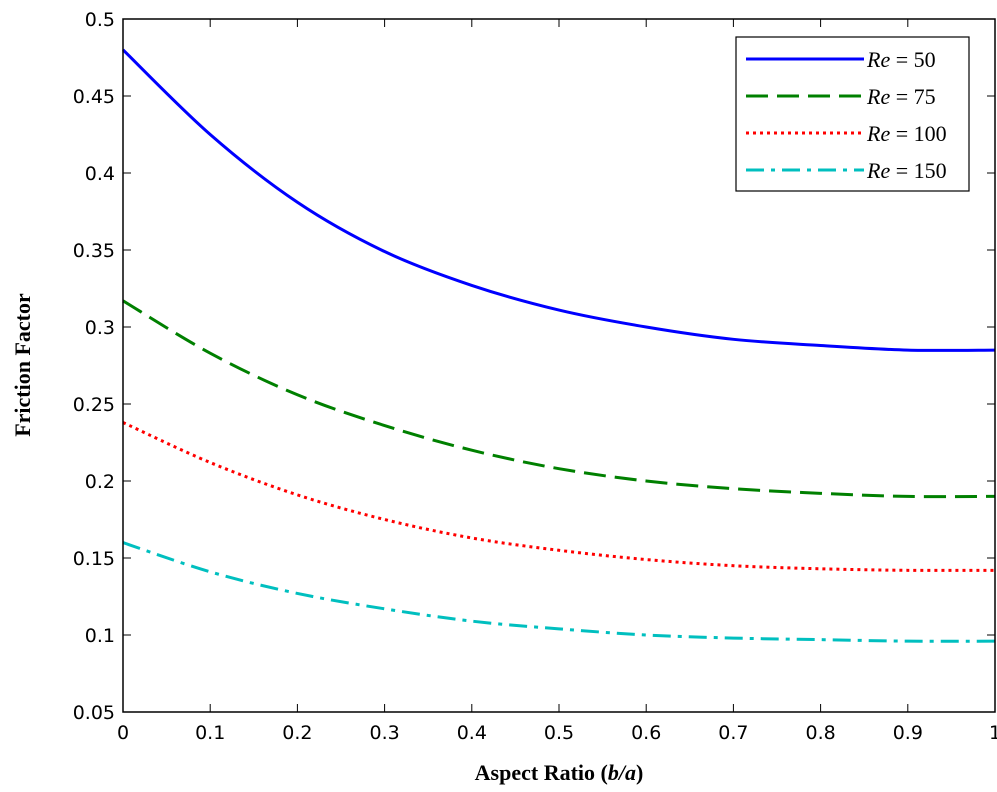 The height and width of the screenshot is (792, 997). What do you see at coordinates (123, 733) in the screenshot?
I see `x-tick-label: 0` at bounding box center [123, 733].